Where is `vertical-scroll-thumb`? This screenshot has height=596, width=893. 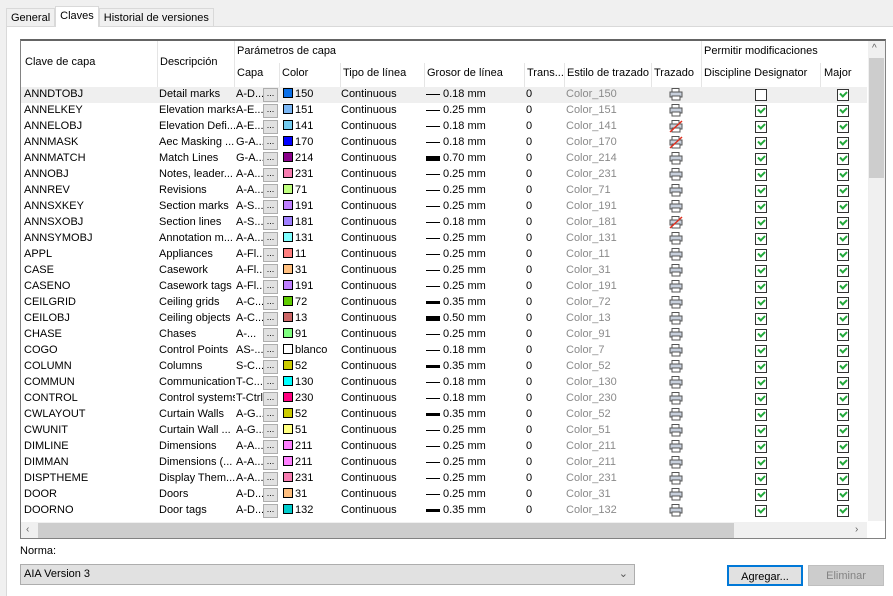
vertical-scroll-thumb is located at coordinates (876, 118).